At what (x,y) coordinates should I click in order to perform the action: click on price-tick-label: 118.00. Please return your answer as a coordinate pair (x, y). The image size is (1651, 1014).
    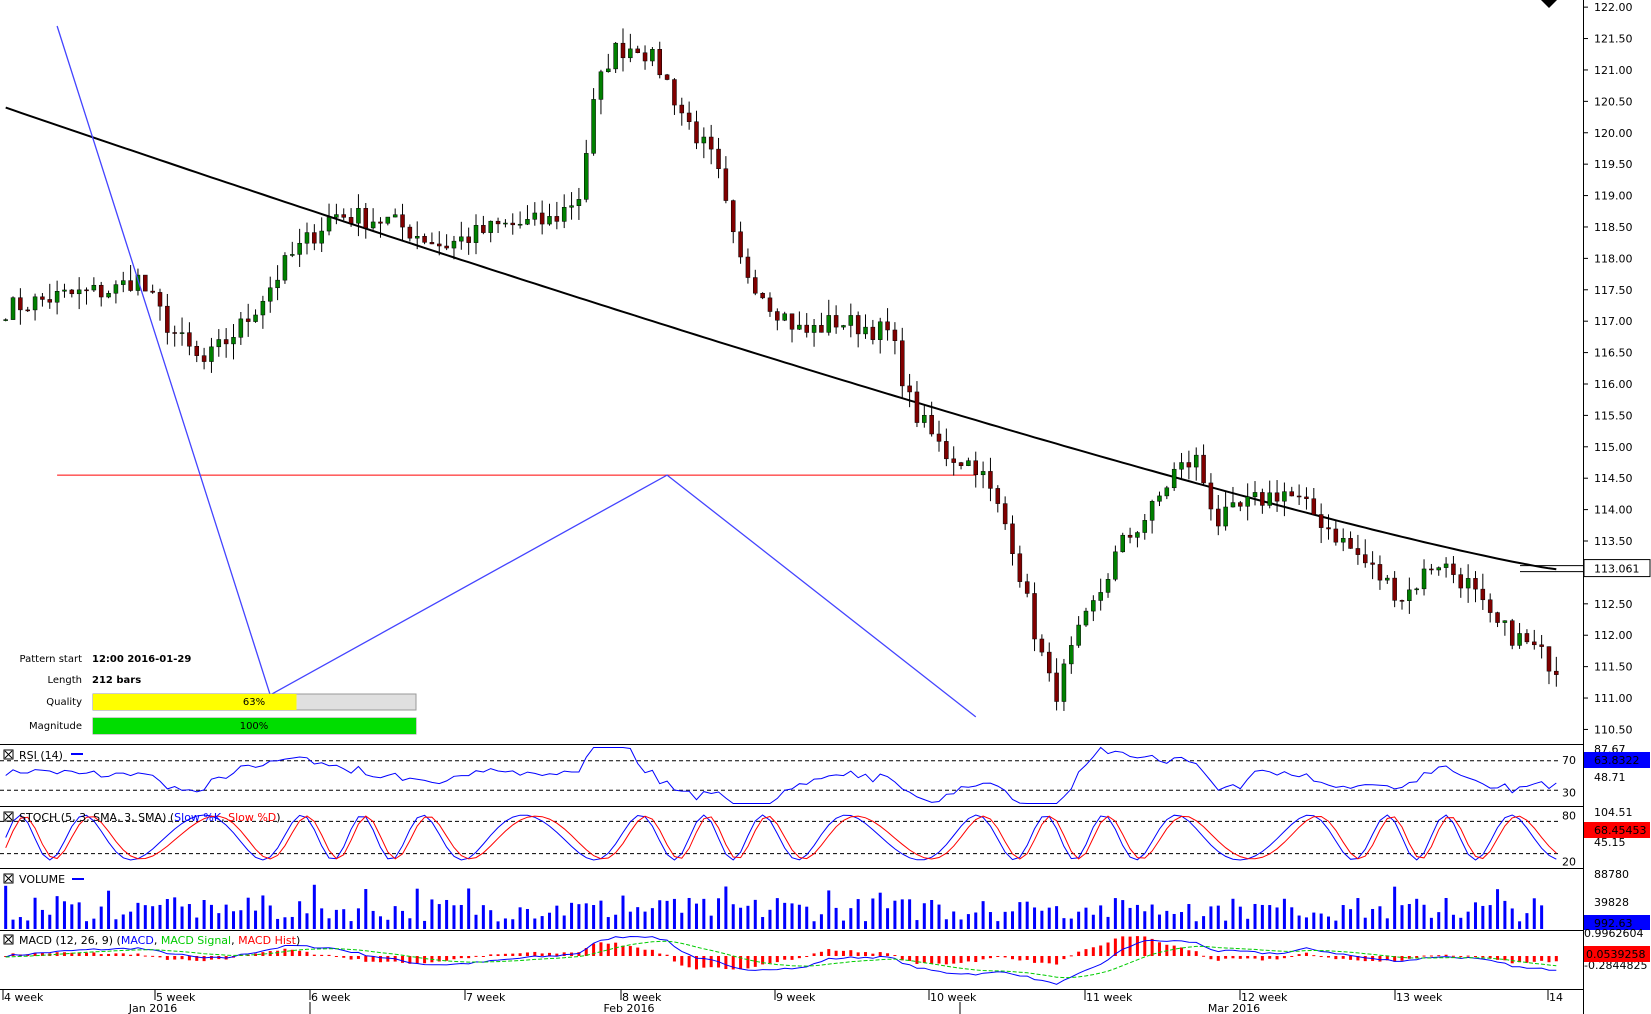
    Looking at the image, I should click on (1613, 258).